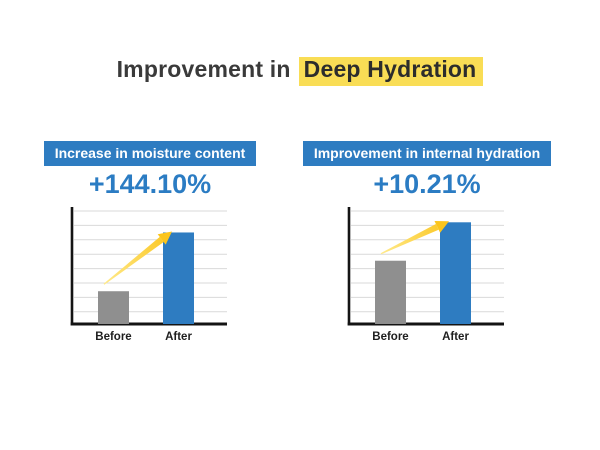  What do you see at coordinates (427, 153) in the screenshot?
I see `chart-banner-hydration: Improvement in internal hydration` at bounding box center [427, 153].